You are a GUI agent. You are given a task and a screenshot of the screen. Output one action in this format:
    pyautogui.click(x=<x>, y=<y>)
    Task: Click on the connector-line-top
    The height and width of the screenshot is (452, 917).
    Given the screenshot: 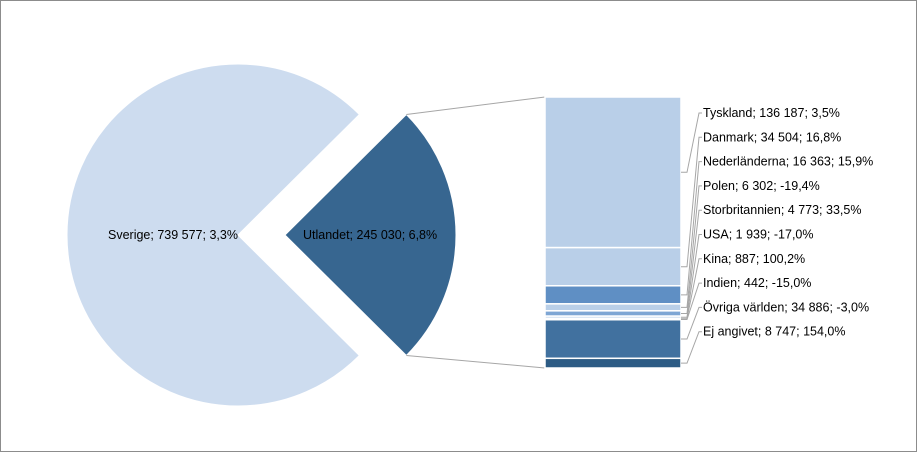 What is the action you would take?
    pyautogui.click(x=476, y=106)
    